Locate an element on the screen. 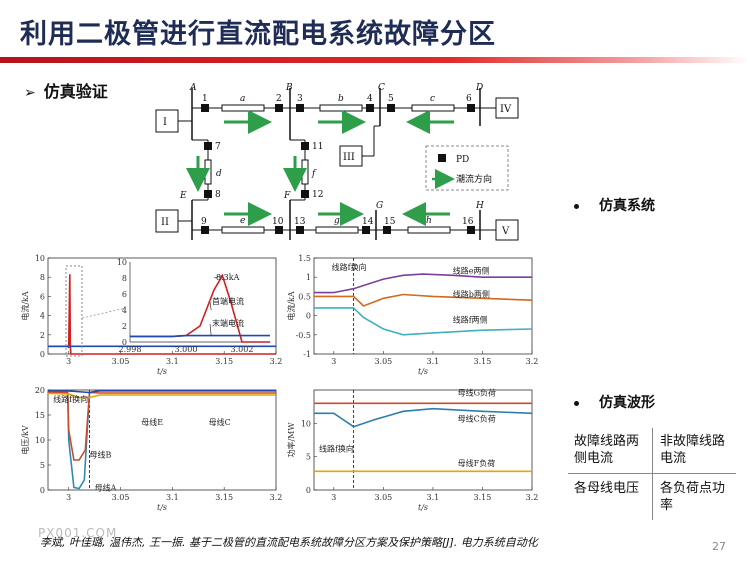  inset-y-tick-label: 0 is located at coordinates (124, 342).